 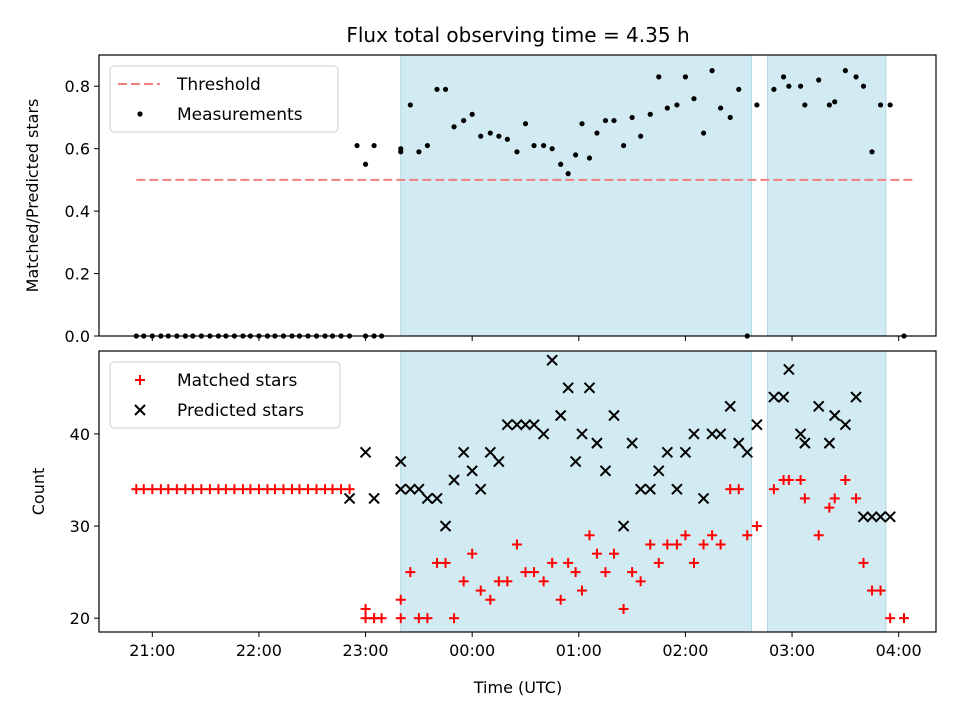 What do you see at coordinates (80, 434) in the screenshot?
I see `y-tick-label: 40` at bounding box center [80, 434].